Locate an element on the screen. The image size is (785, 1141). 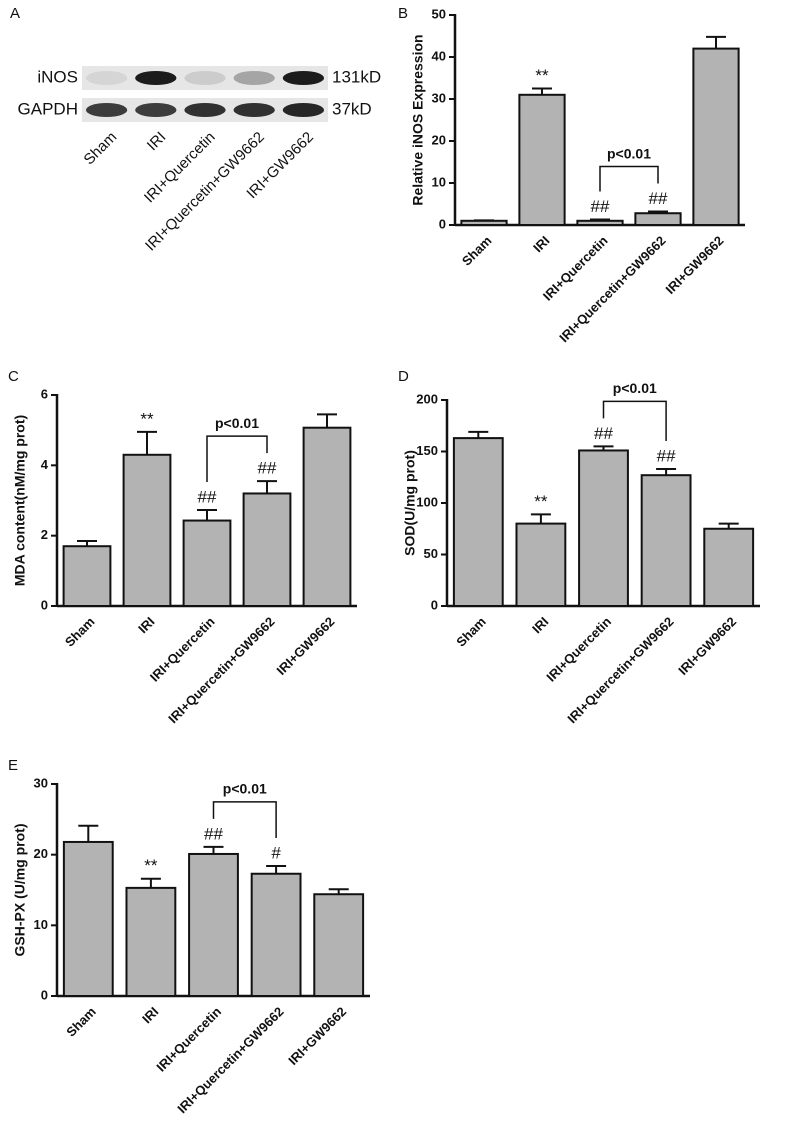
blot-size-label: 131kD is located at coordinates (356, 76).